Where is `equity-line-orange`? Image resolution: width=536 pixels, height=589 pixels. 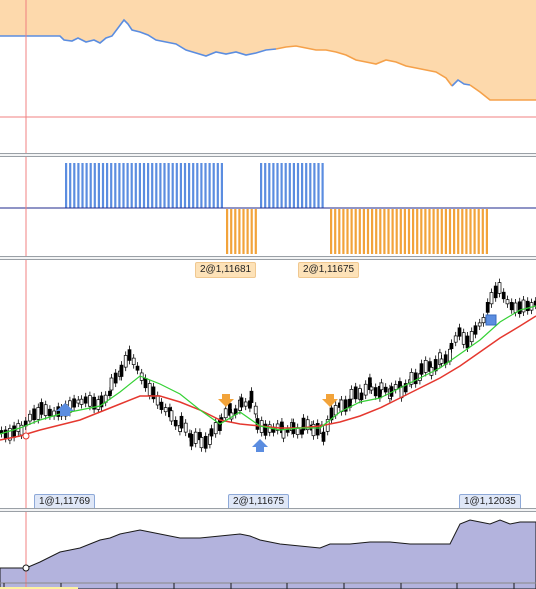 equity-line-orange is located at coordinates (364, 66).